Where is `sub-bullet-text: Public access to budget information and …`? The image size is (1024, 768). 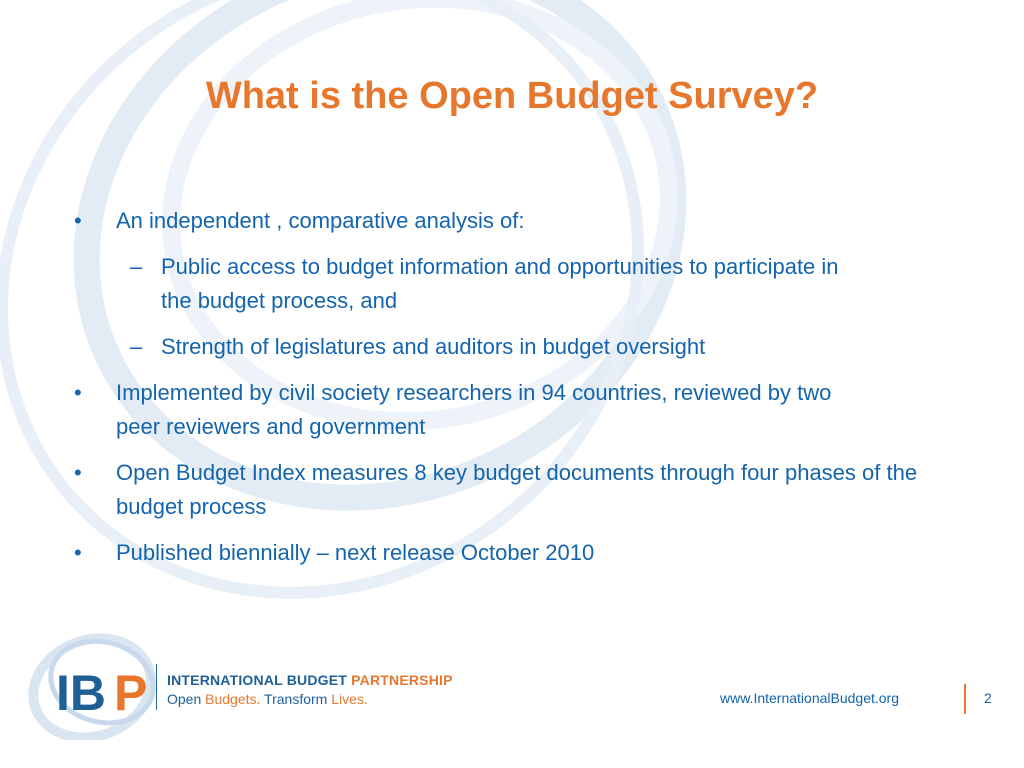 sub-bullet-text: Public access to budget information and … is located at coordinates (500, 283).